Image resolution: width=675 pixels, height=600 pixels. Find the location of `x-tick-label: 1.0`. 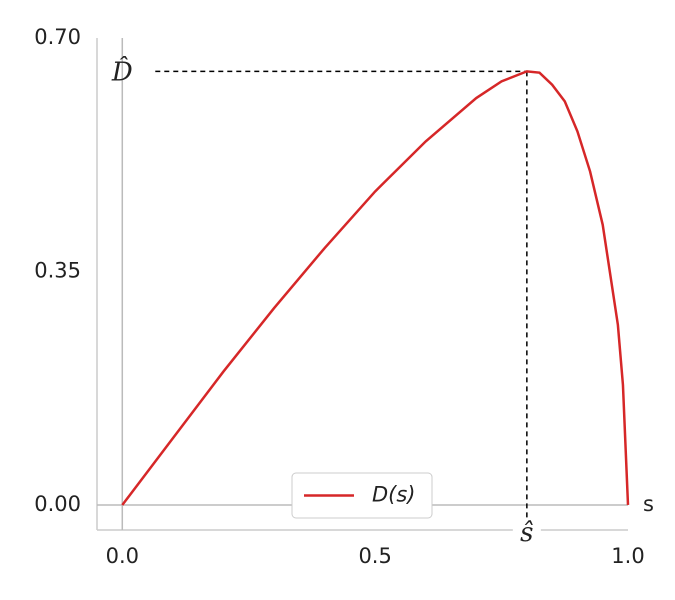

x-tick-label: 1.0 is located at coordinates (627, 556).